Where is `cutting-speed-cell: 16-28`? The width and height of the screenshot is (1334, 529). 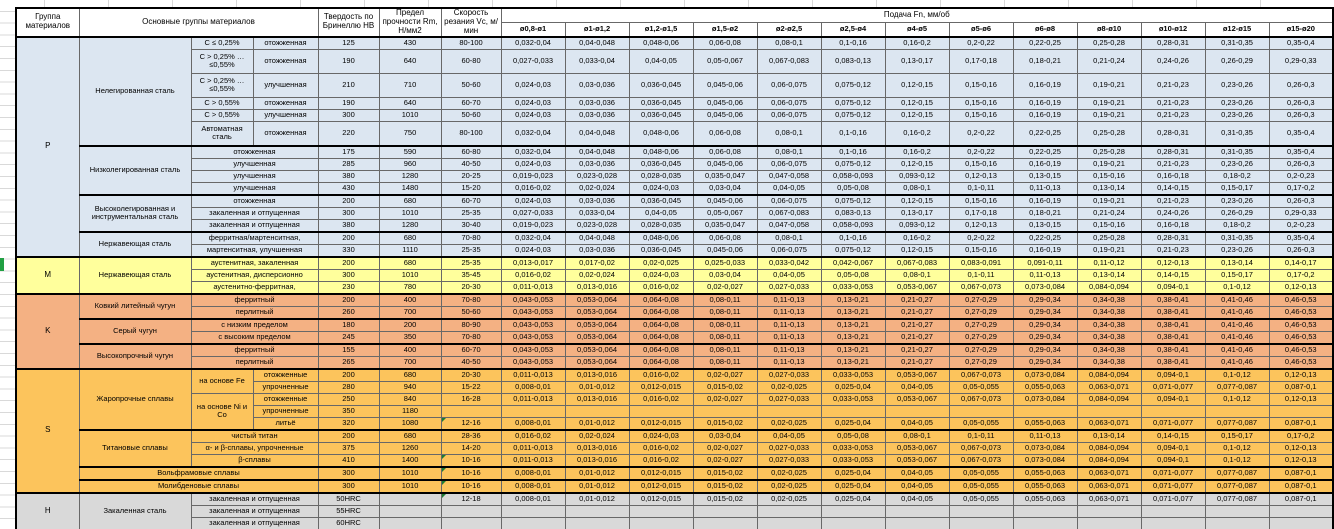 cutting-speed-cell: 16-28 is located at coordinates (471, 399).